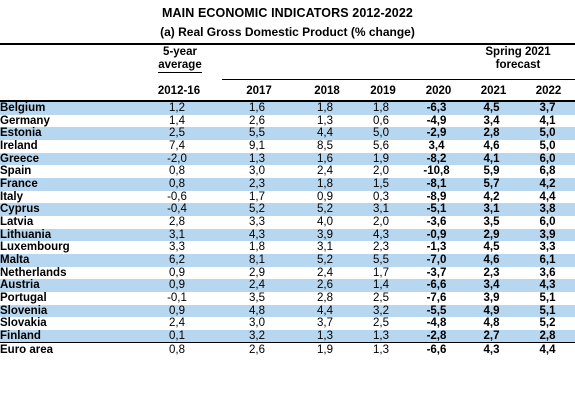  I want to click on country-name: Finland, so click(69, 336).